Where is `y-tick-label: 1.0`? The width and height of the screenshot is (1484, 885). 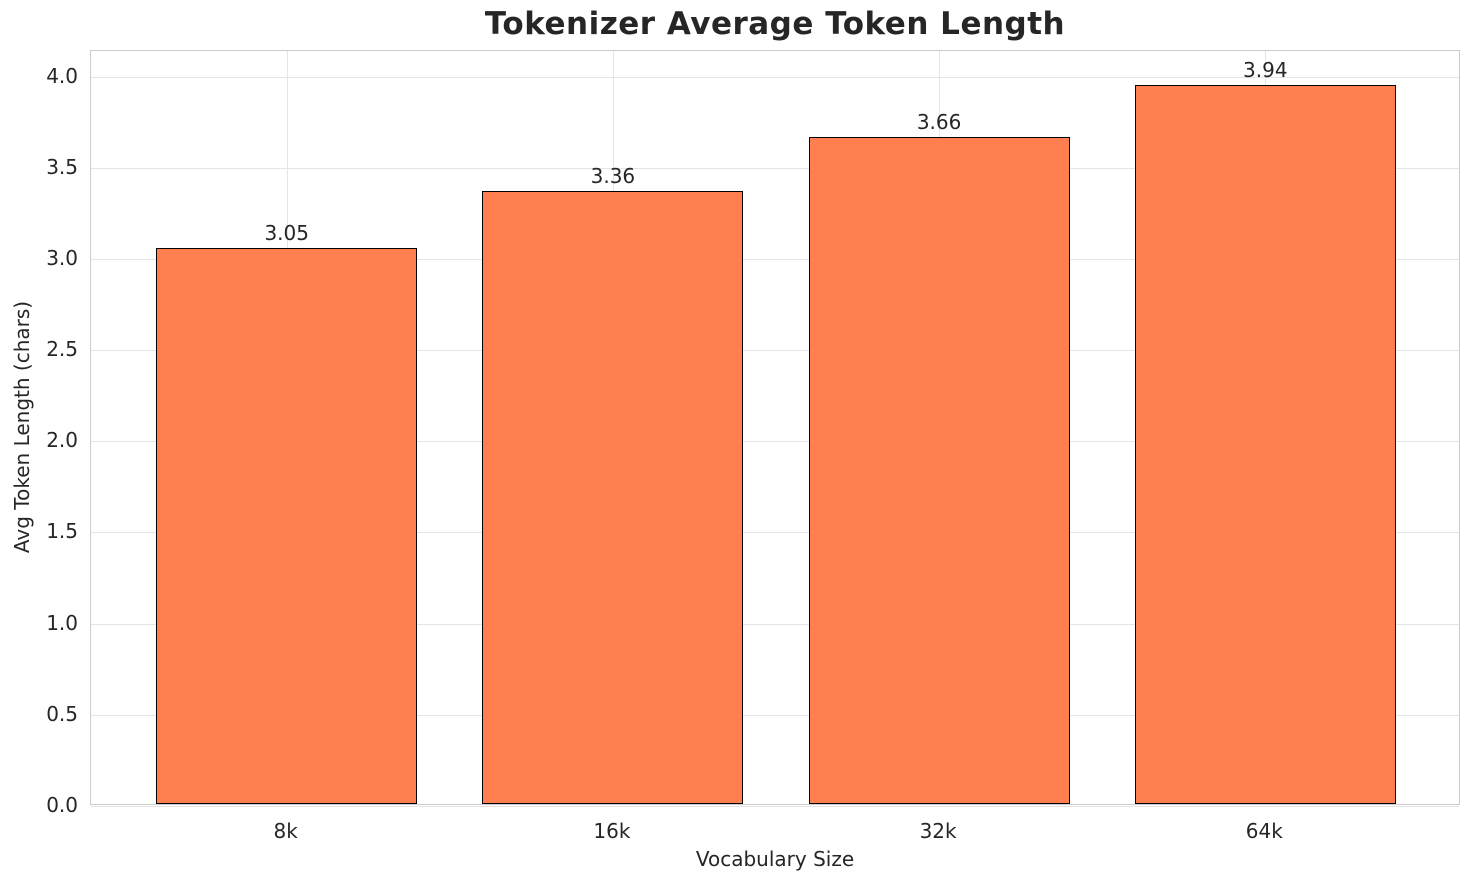
y-tick-label: 1.0 is located at coordinates (62, 622).